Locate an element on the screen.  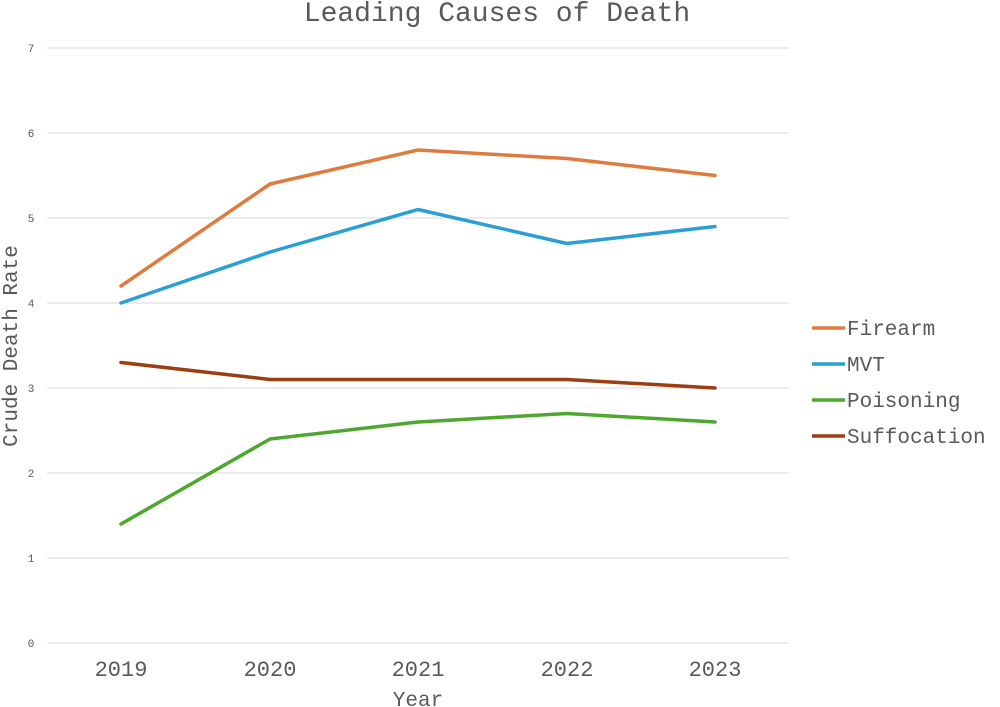
y-tick-label: 6 is located at coordinates (31, 135).